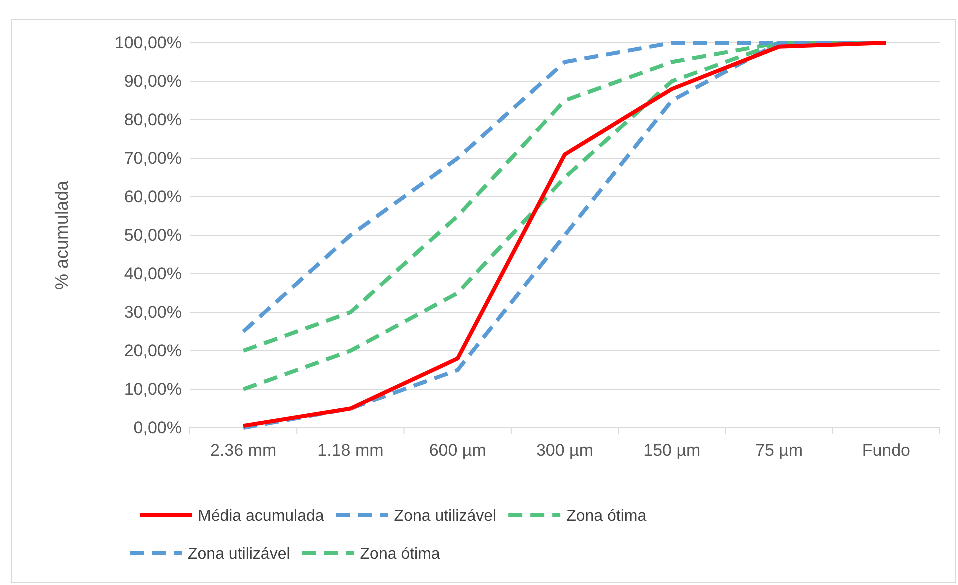 The image size is (958, 585). What do you see at coordinates (243, 450) in the screenshot?
I see `x-tick-label: 2.36 mm` at bounding box center [243, 450].